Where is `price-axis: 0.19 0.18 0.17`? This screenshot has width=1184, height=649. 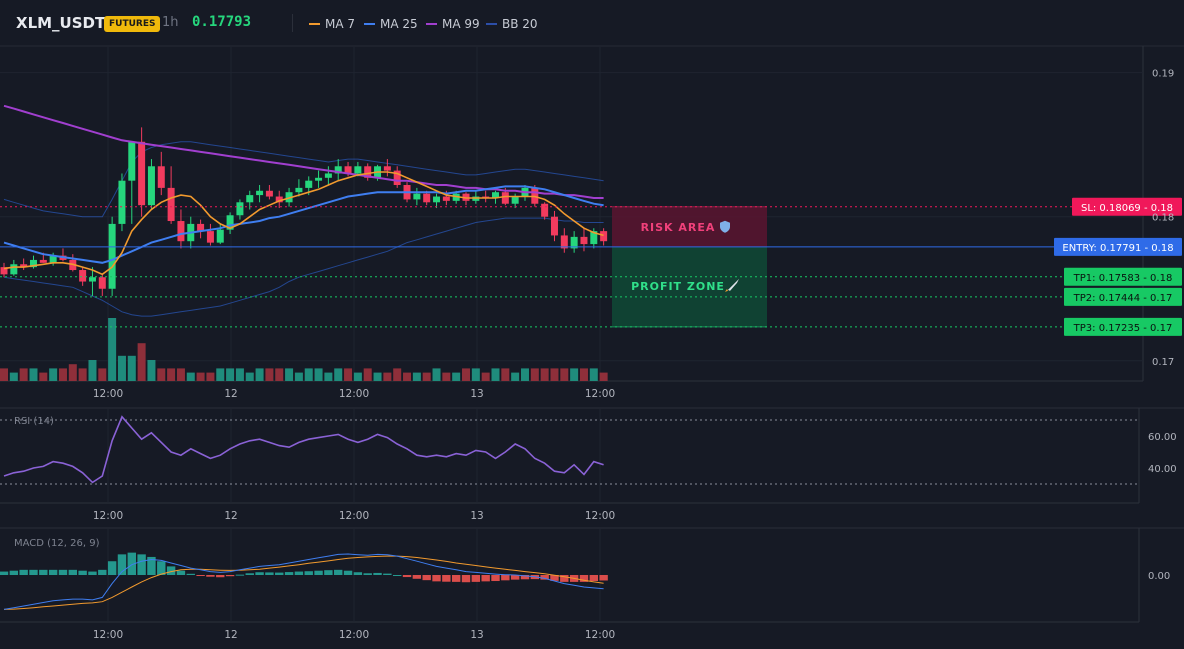 price-axis: 0.19 0.18 0.17 is located at coordinates (1163, 218).